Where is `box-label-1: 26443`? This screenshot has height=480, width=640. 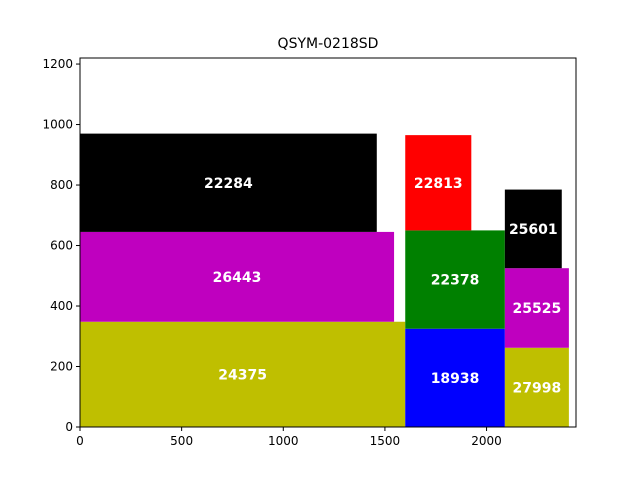 box-label-1: 26443 is located at coordinates (237, 278).